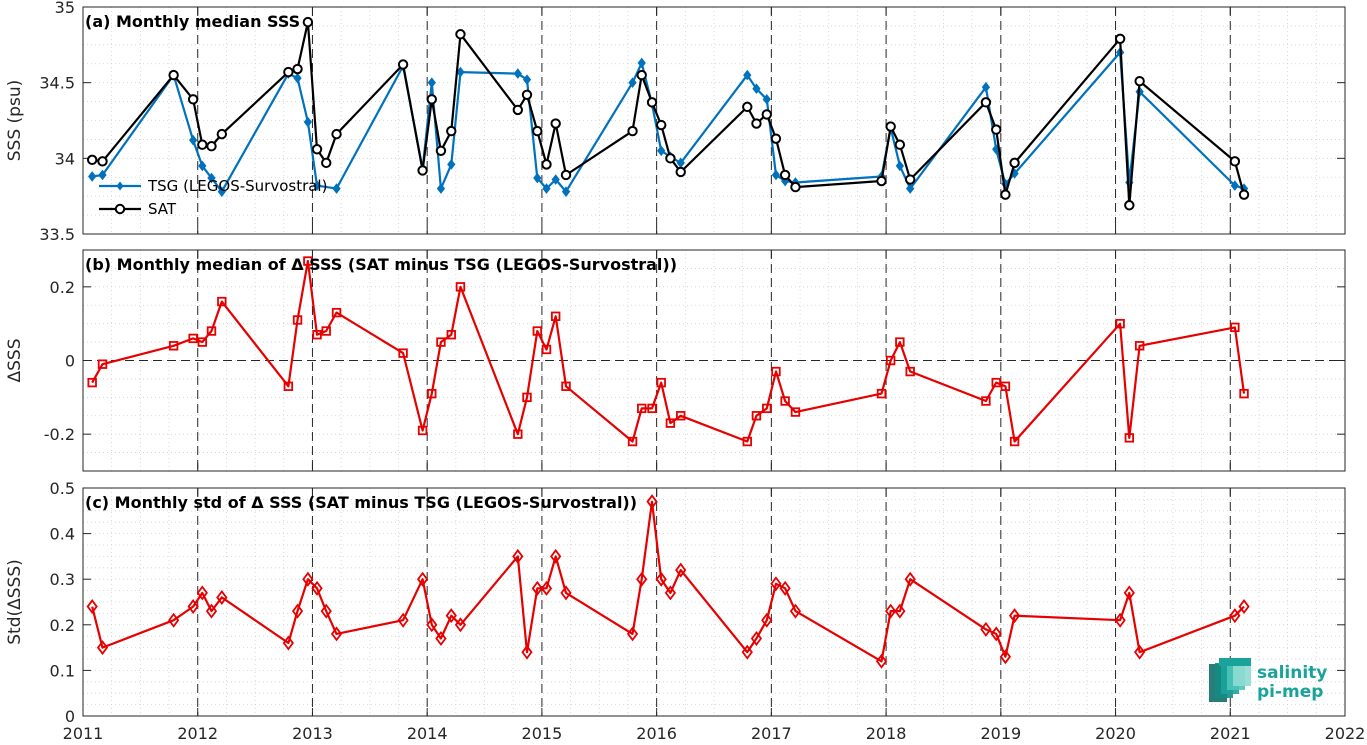 The height and width of the screenshot is (745, 1367). I want to click on x-tick-label: 2022, so click(1345, 733).